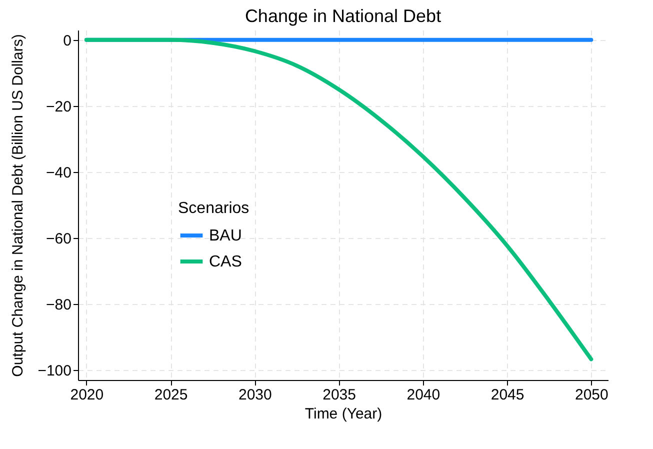 This screenshot has width=653, height=449. I want to click on x-tick-label: 2035, so click(339, 395).